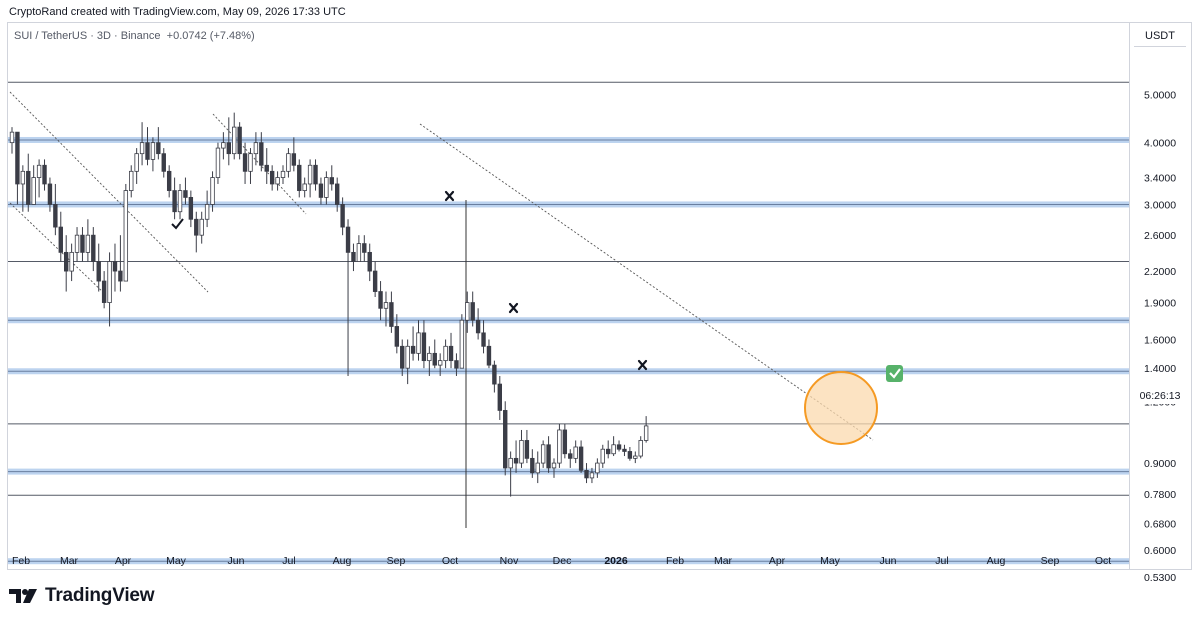 The image size is (1199, 621). I want to click on tradingview-logo-icon, so click(24, 596).